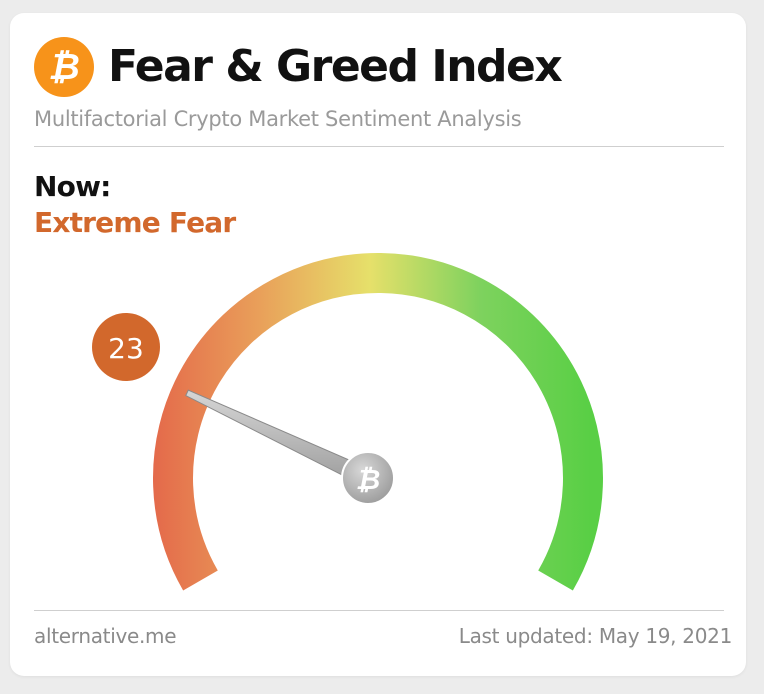 This screenshot has width=764, height=694. I want to click on gauge-hub: ₿, so click(368, 478).